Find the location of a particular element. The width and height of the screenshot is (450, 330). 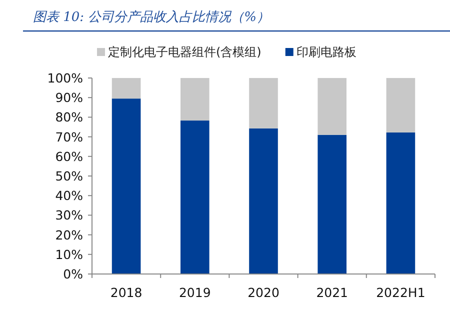

y-tick-label: 80% is located at coordinates (69, 117).